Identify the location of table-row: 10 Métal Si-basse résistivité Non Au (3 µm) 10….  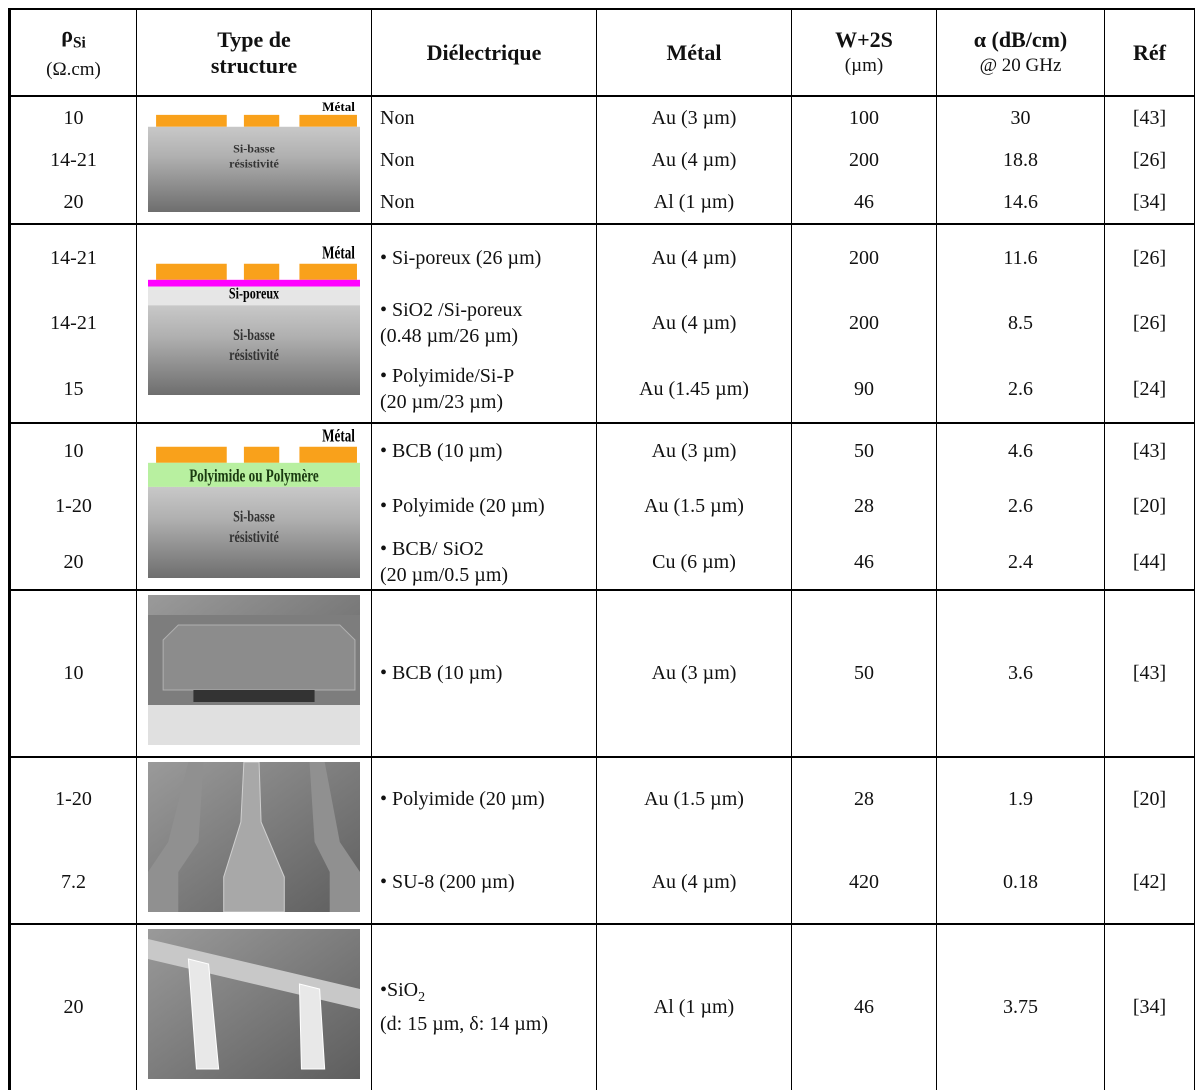
(602, 159).